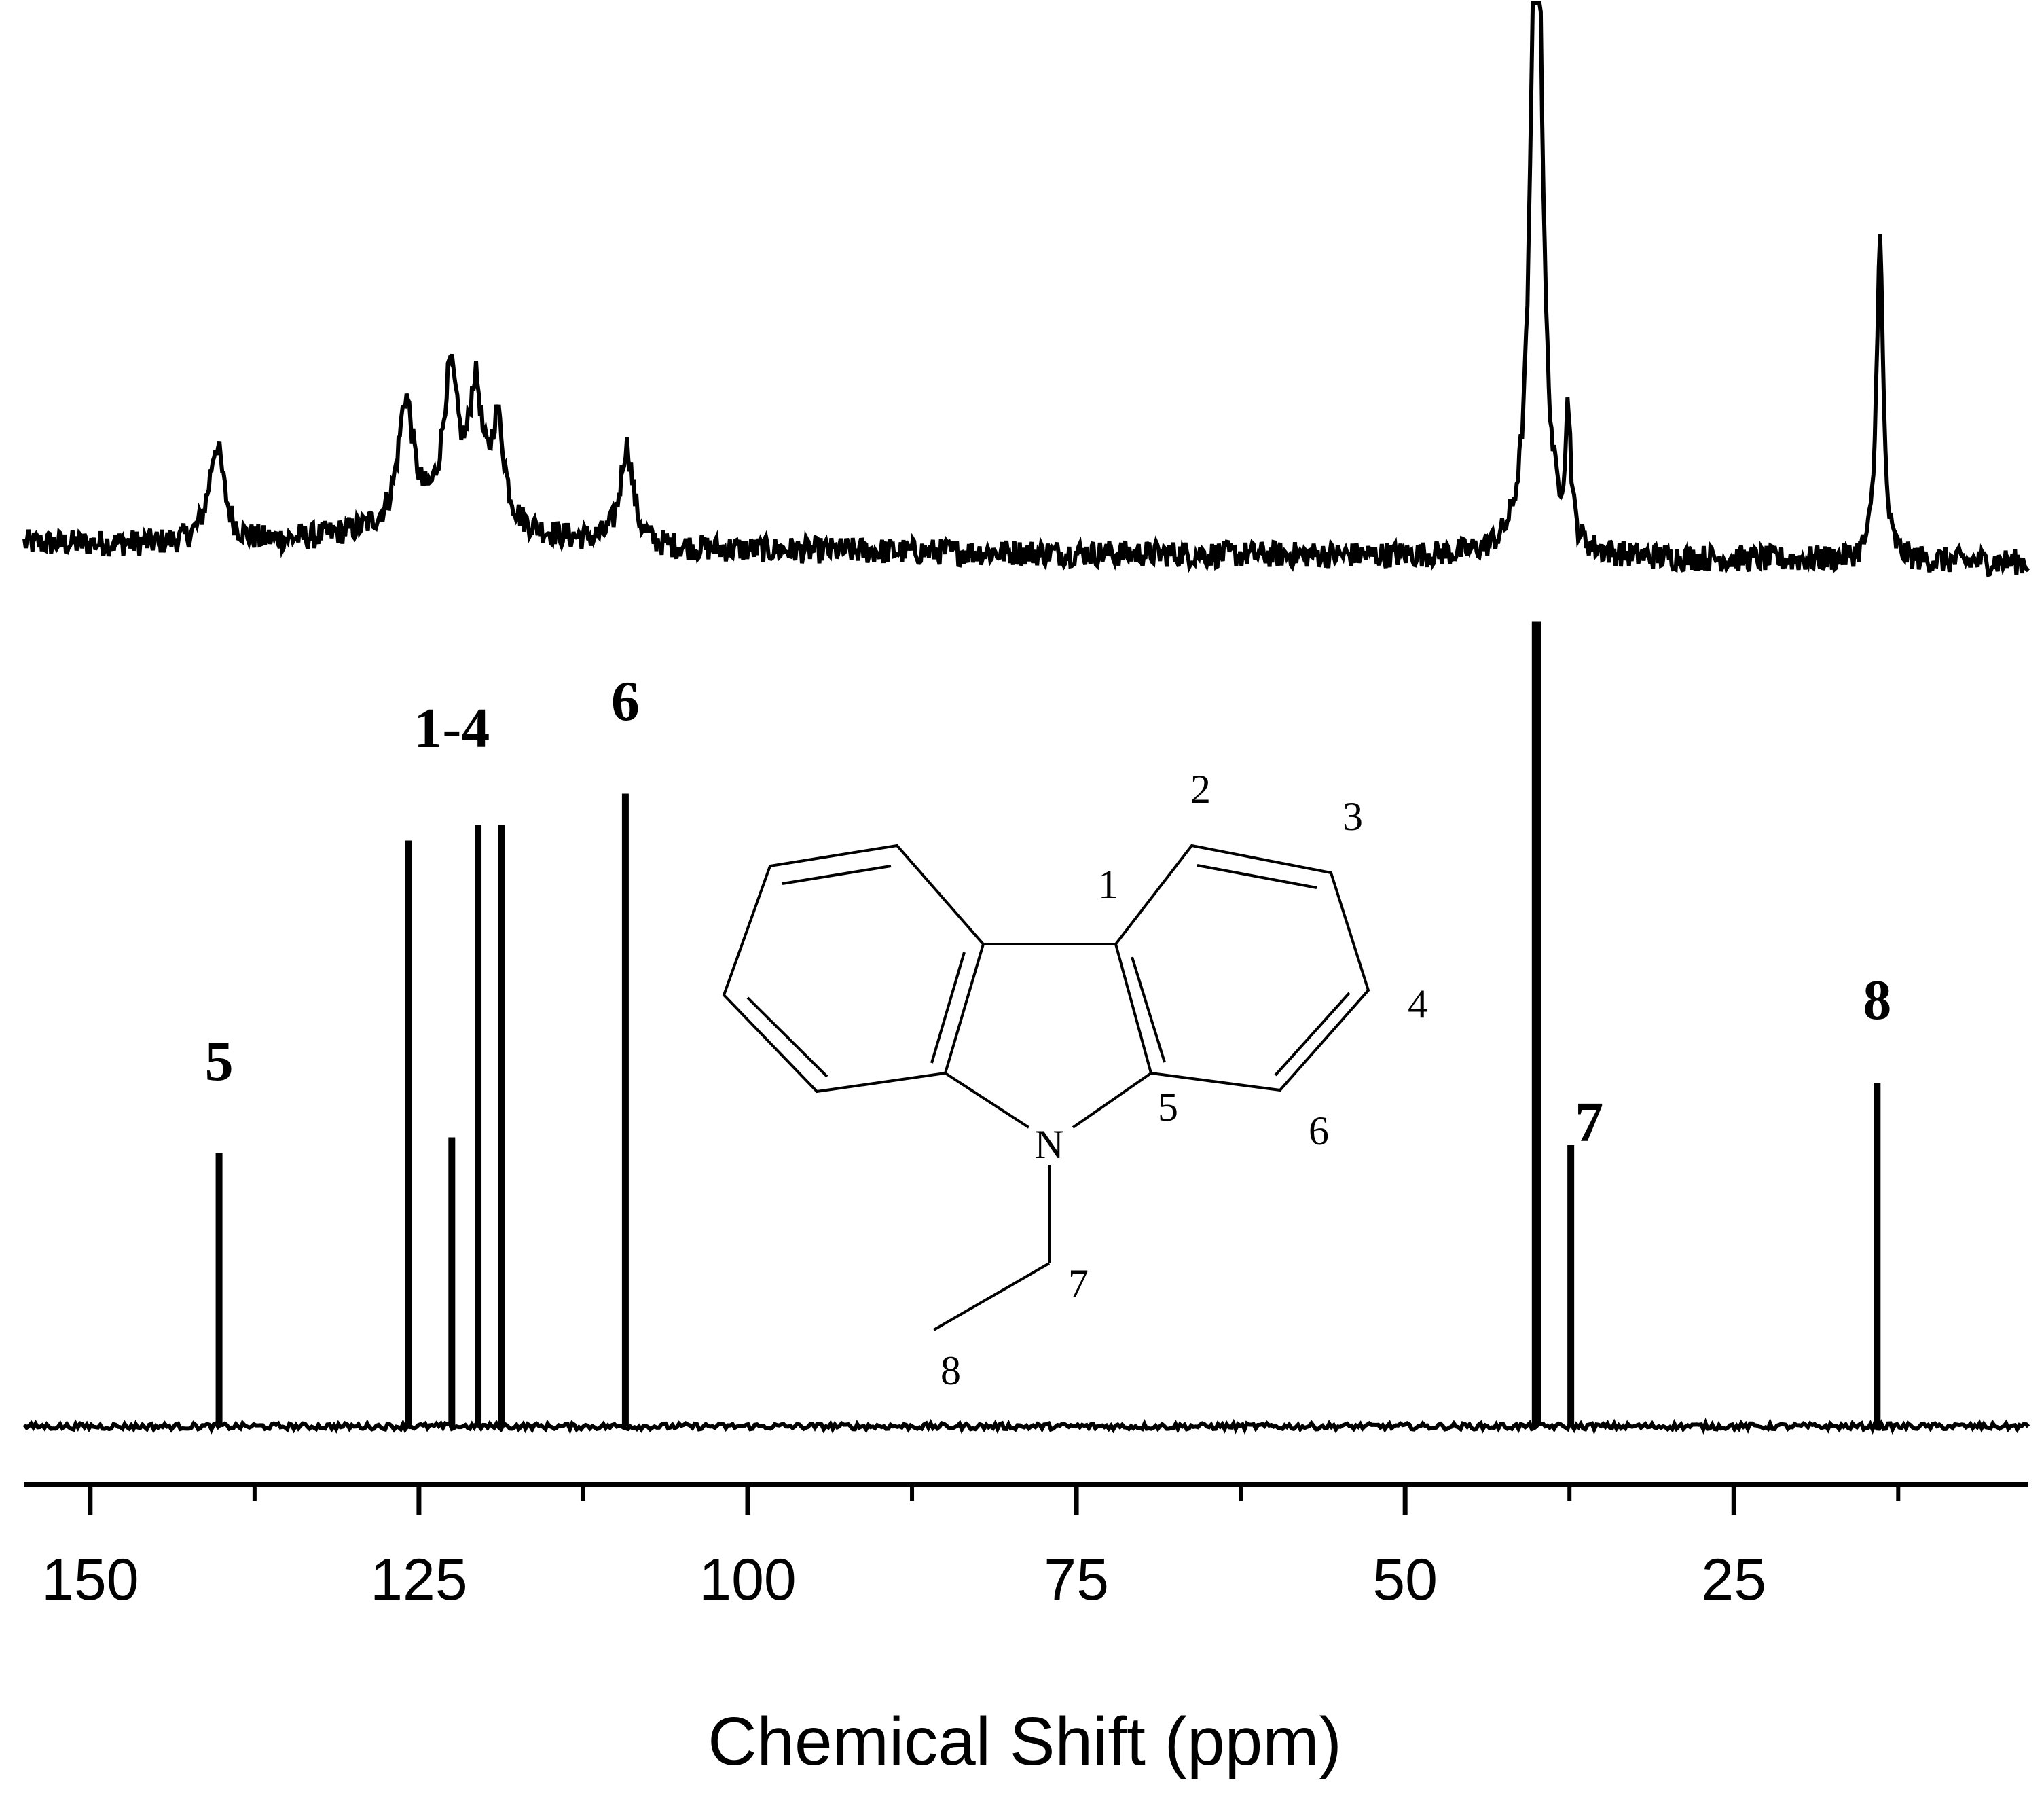  Describe the element at coordinates (991, 1296) in the screenshot. I see `ch2-ch3-bond` at that location.